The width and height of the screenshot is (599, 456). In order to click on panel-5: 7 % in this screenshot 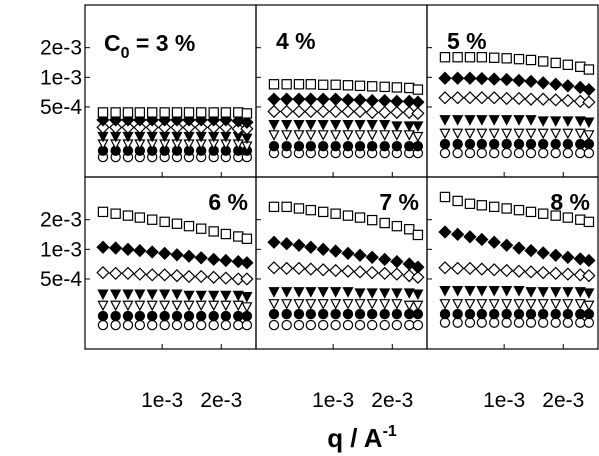, I will do `click(341, 263)`.